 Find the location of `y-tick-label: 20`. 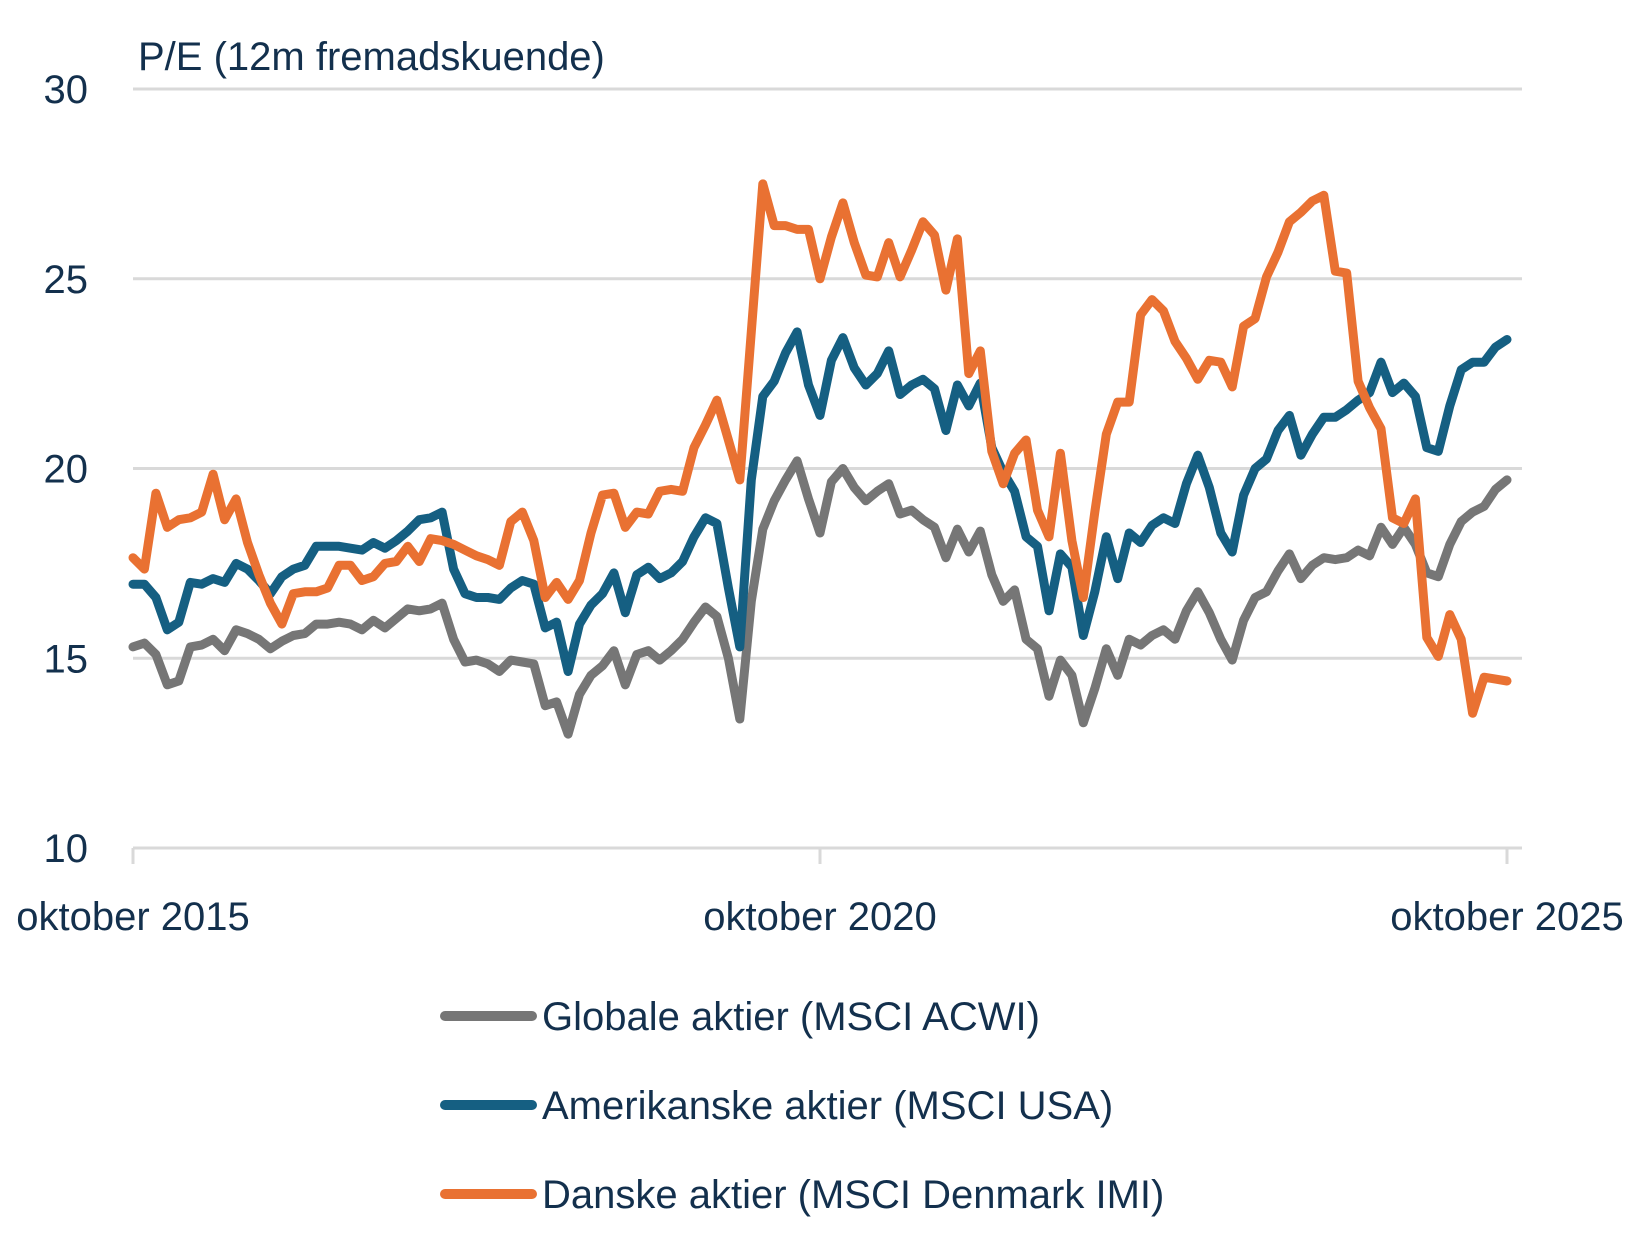

y-tick-label: 20 is located at coordinates (66, 470).